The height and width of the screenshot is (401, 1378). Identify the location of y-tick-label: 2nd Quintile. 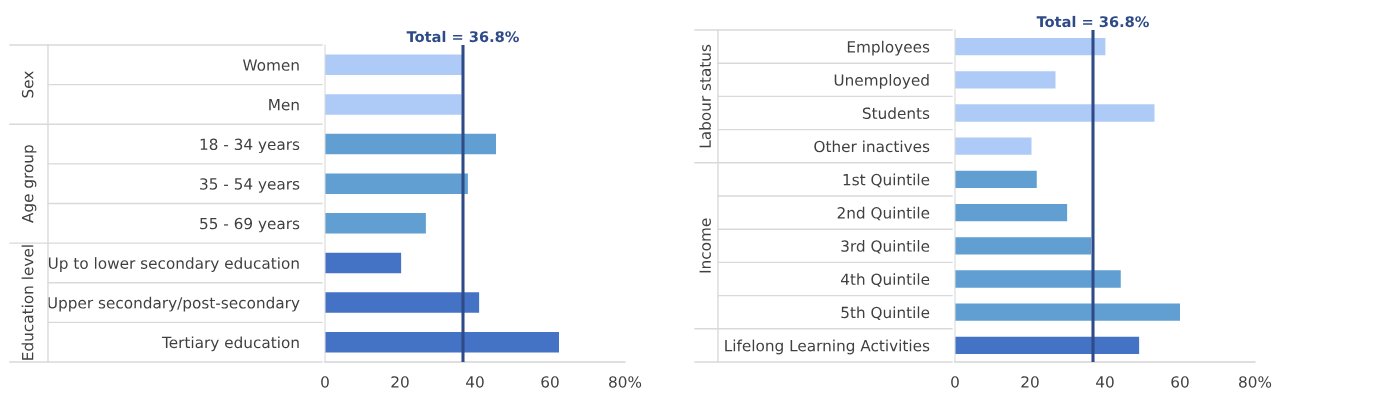
(883, 213).